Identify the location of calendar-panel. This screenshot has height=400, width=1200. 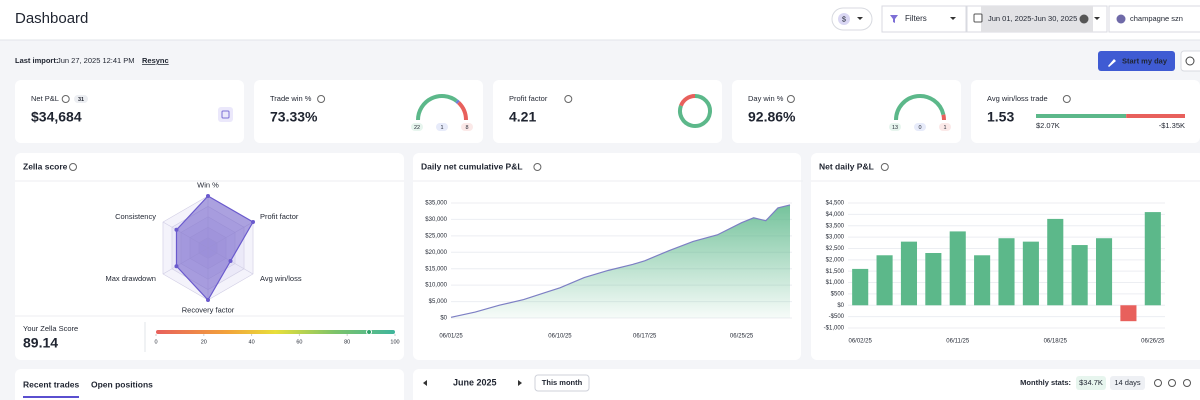
(806, 384).